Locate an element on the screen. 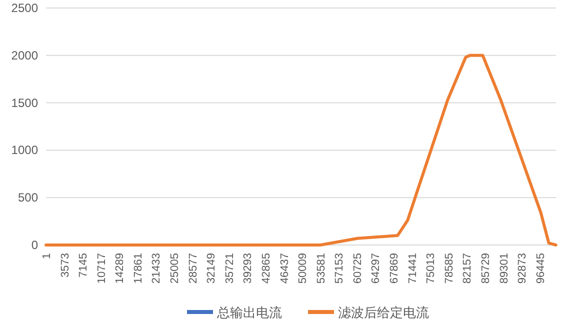 This screenshot has height=325, width=568. x-tick-label: 71441 is located at coordinates (412, 268).